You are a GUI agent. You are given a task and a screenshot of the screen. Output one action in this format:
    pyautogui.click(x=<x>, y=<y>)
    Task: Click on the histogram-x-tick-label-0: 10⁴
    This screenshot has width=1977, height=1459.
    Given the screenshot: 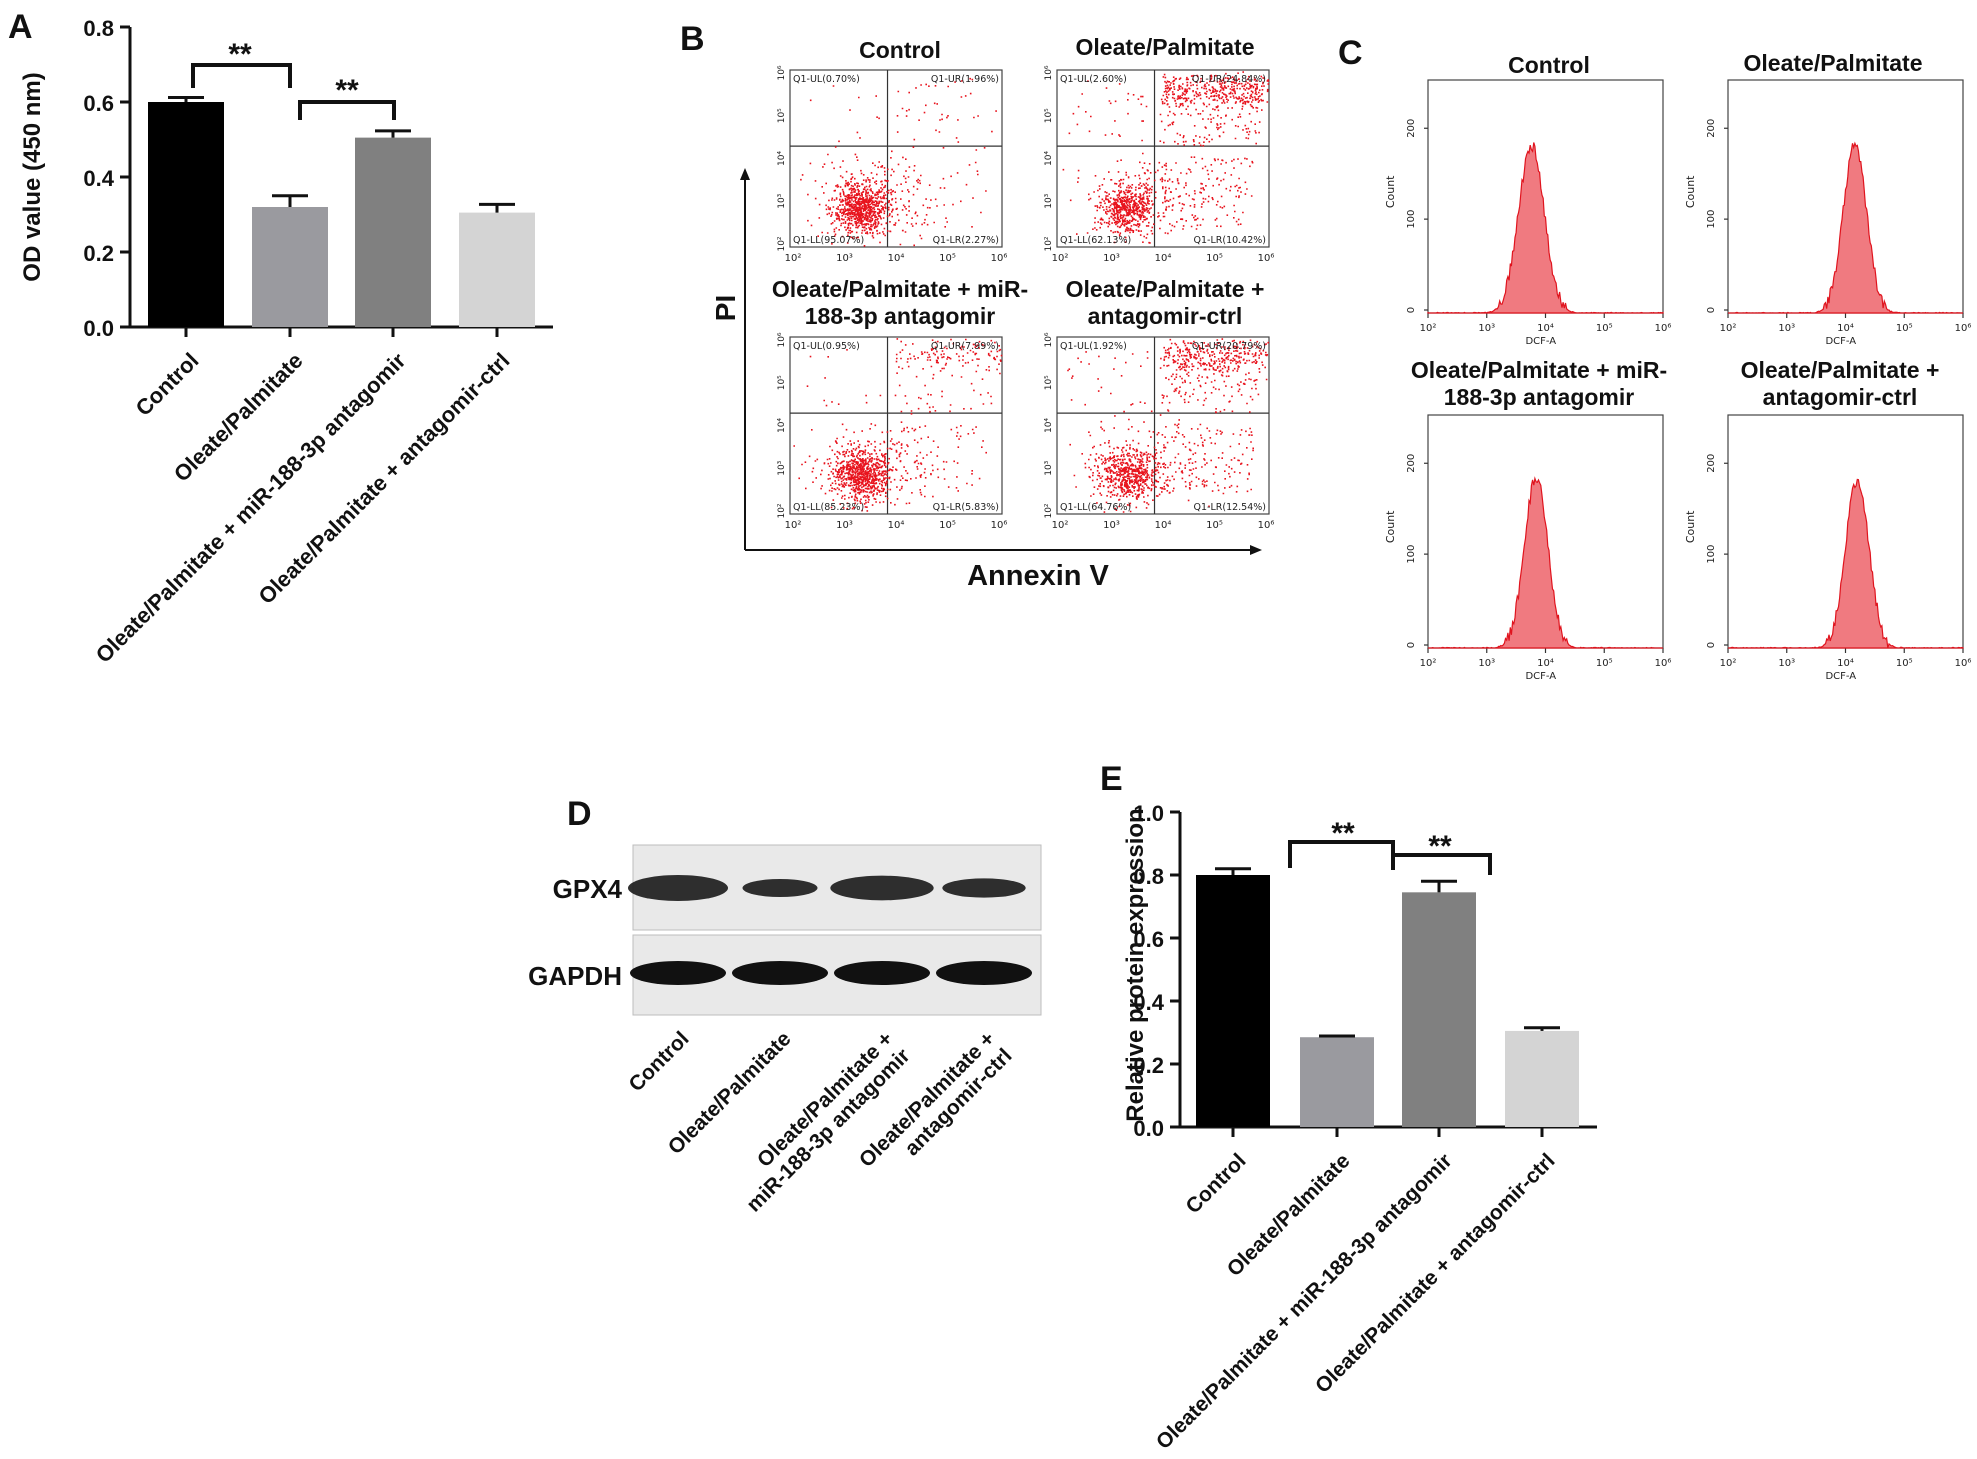 What is the action you would take?
    pyautogui.click(x=1545, y=328)
    